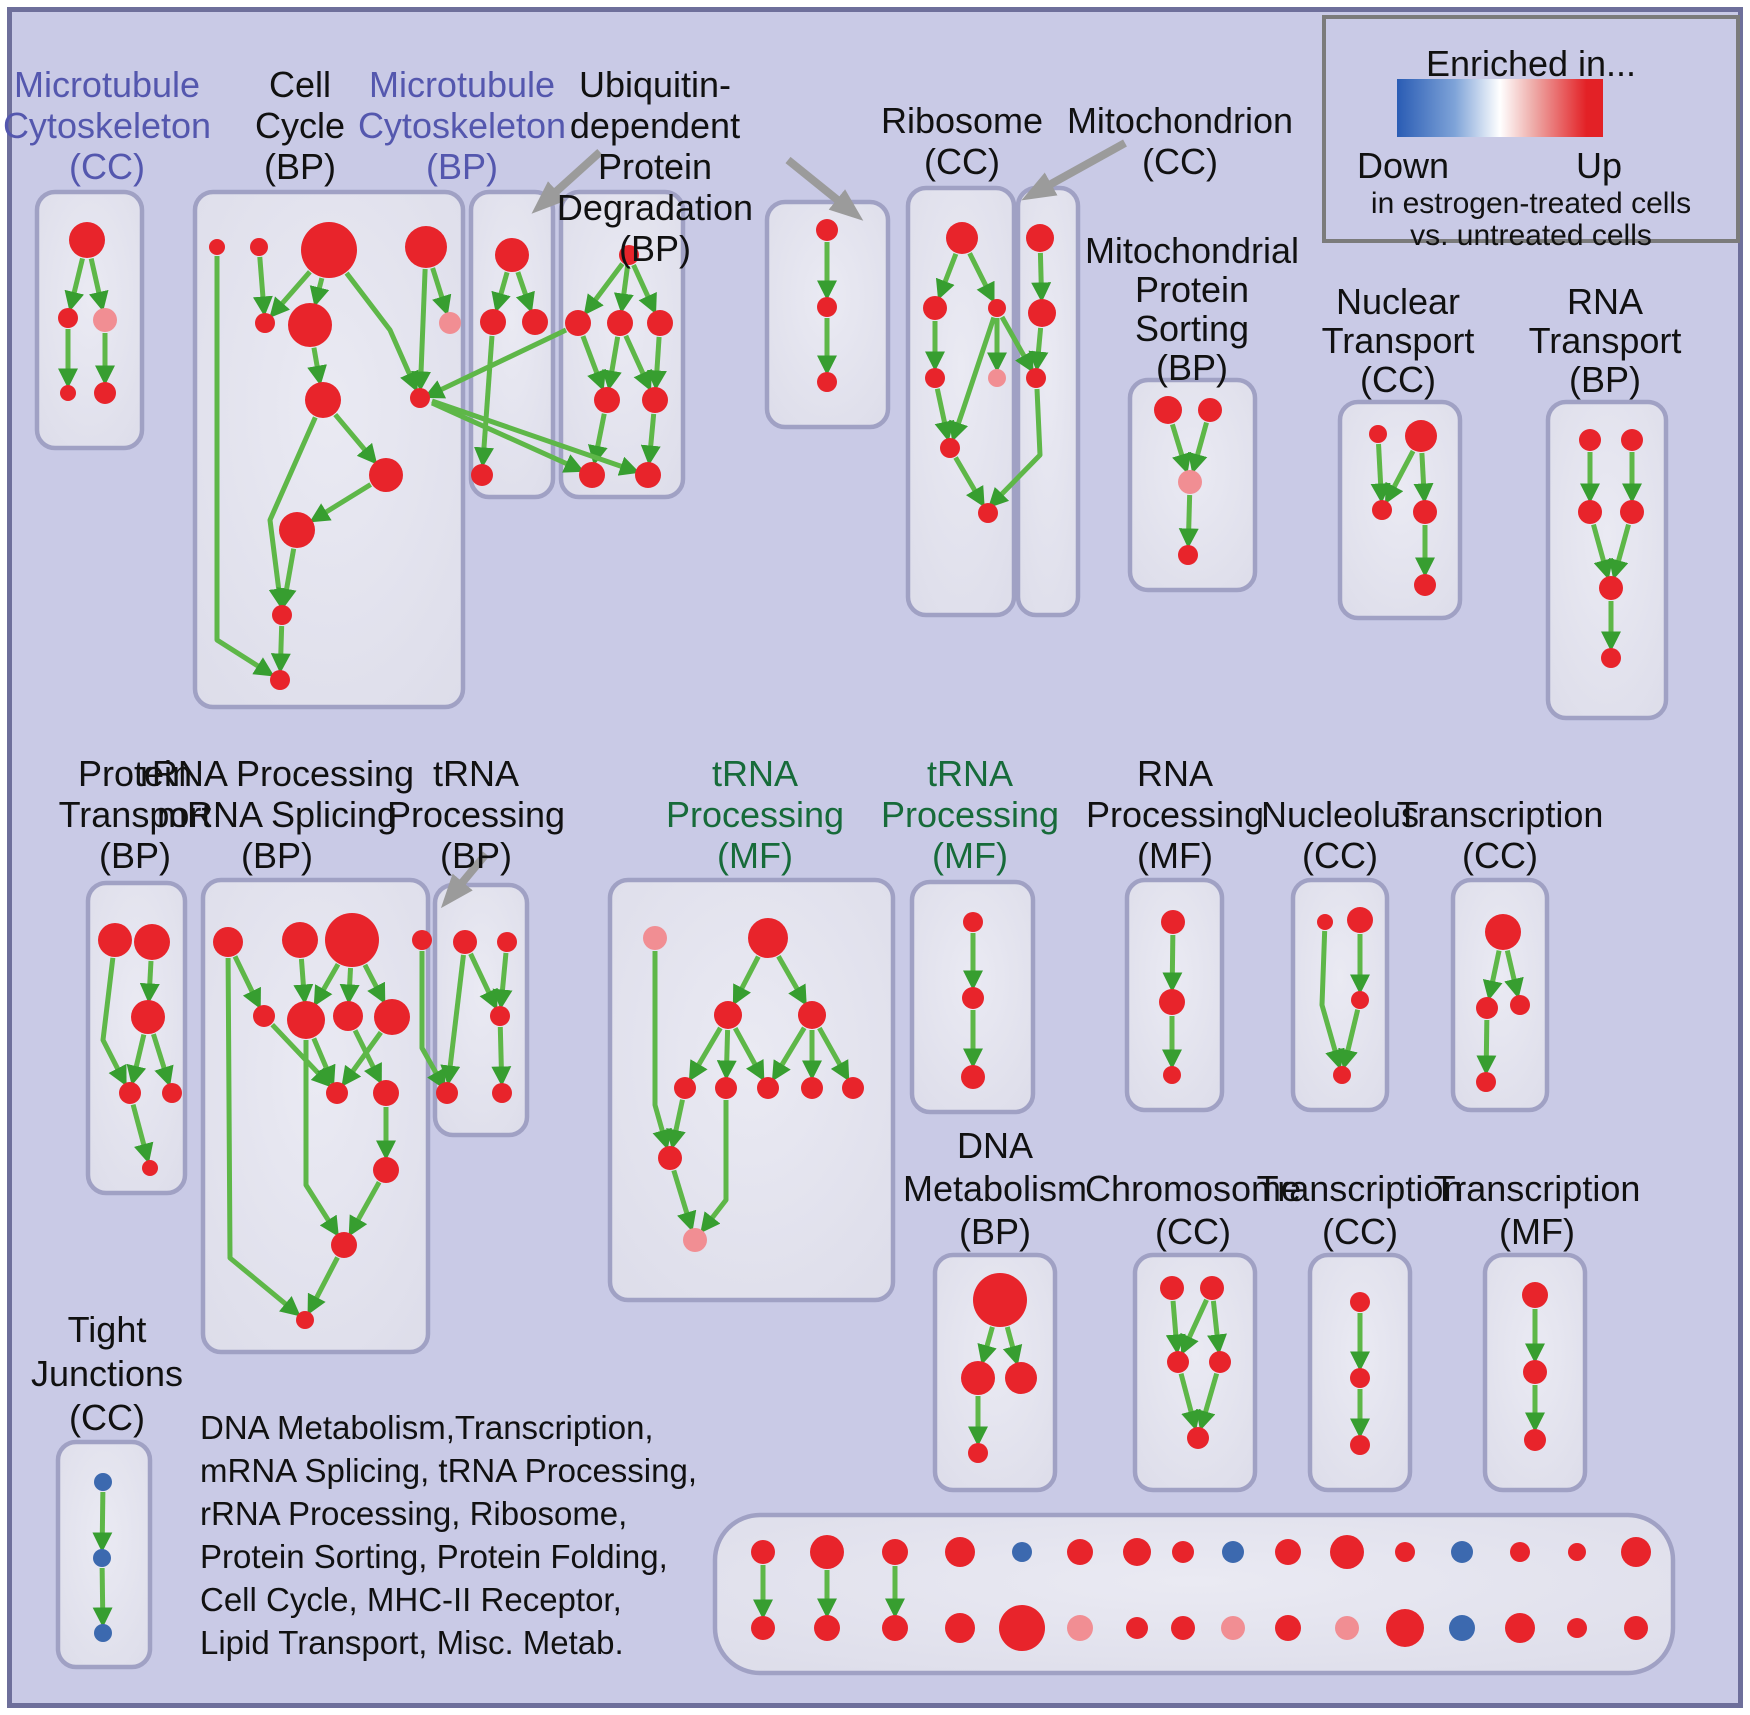 This screenshot has height=1715, width=1750. Describe the element at coordinates (1531, 235) in the screenshot. I see `legend-subtitle-line2: vs. untreated cells` at that location.